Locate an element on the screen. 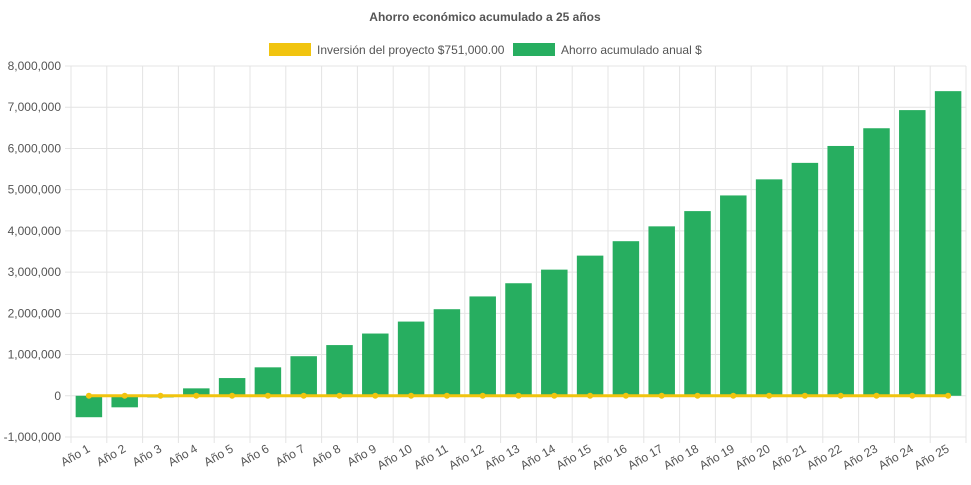  x-tick-label: Año 11 is located at coordinates (430, 456).